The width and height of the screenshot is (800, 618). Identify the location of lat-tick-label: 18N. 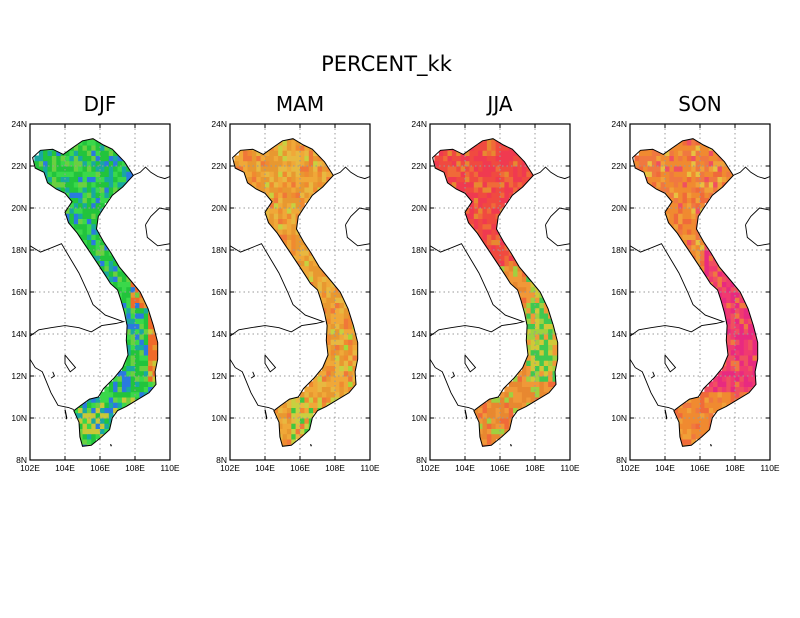
(19, 250).